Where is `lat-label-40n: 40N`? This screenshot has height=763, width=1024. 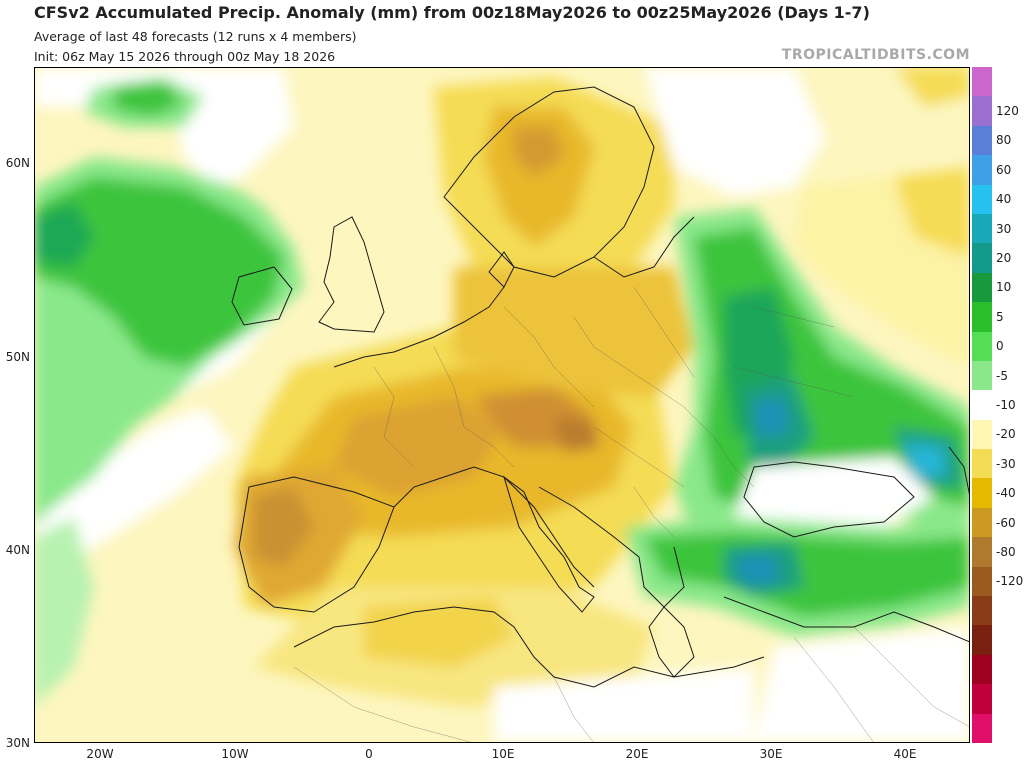
lat-label-40n: 40N is located at coordinates (17, 550).